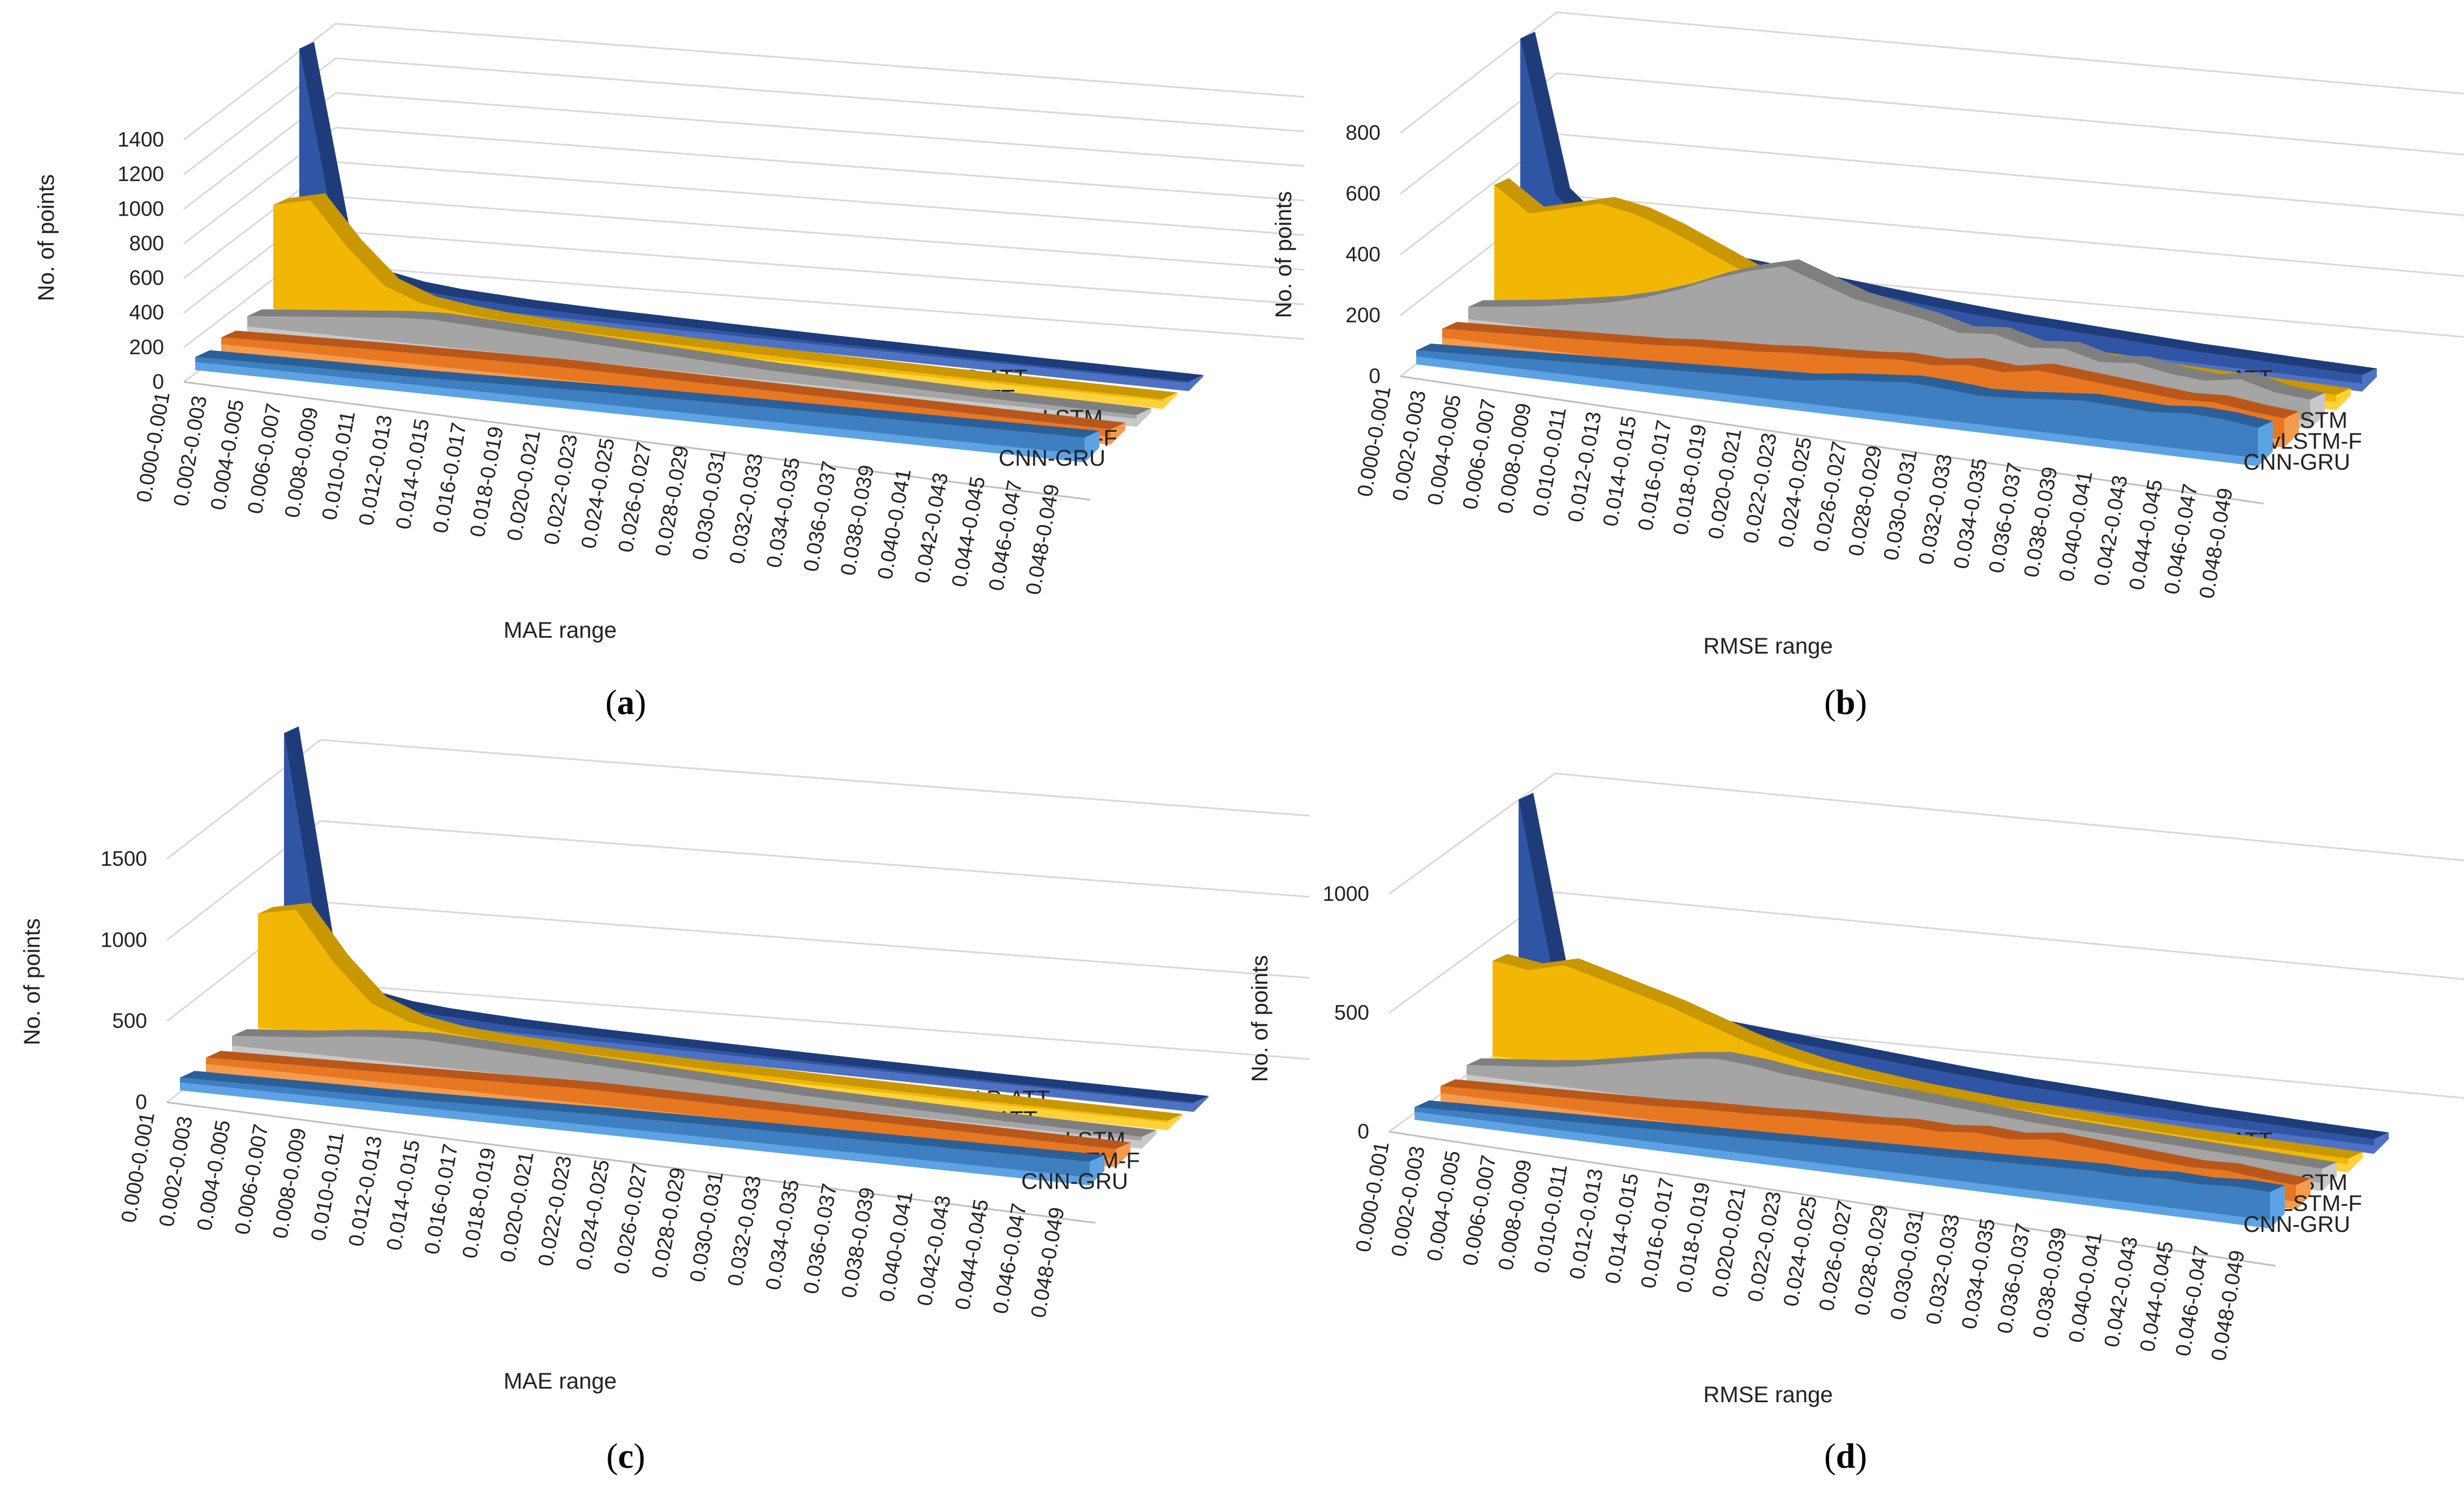  What do you see at coordinates (365, 1191) in the screenshot?
I see `x-tick-label: 0.012-0.013` at bounding box center [365, 1191].